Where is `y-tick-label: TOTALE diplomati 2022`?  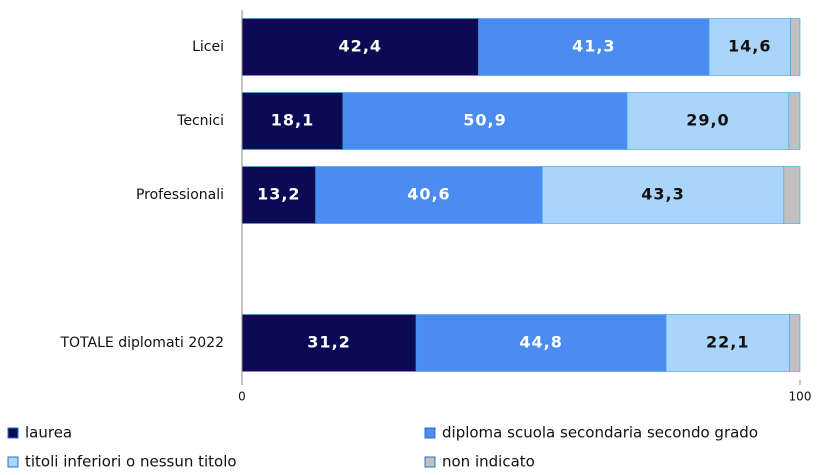
y-tick-label: TOTALE diplomati 2022 is located at coordinates (141, 343).